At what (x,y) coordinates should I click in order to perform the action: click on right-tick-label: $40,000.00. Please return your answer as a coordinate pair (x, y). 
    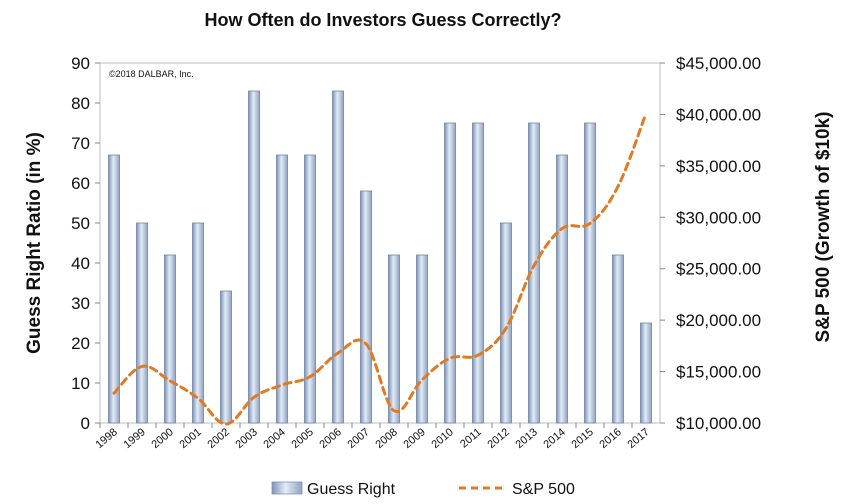
    Looking at the image, I should click on (718, 114).